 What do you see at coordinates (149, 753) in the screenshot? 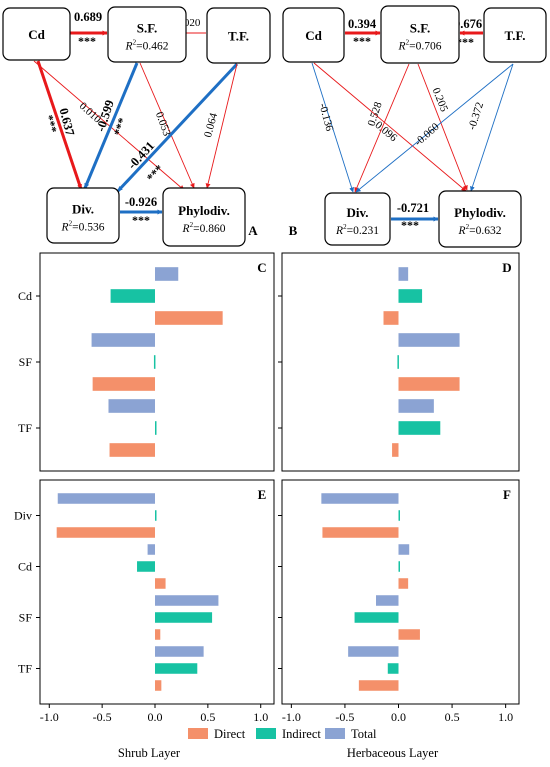
I see `x-axis-label: Shrub Layer` at bounding box center [149, 753].